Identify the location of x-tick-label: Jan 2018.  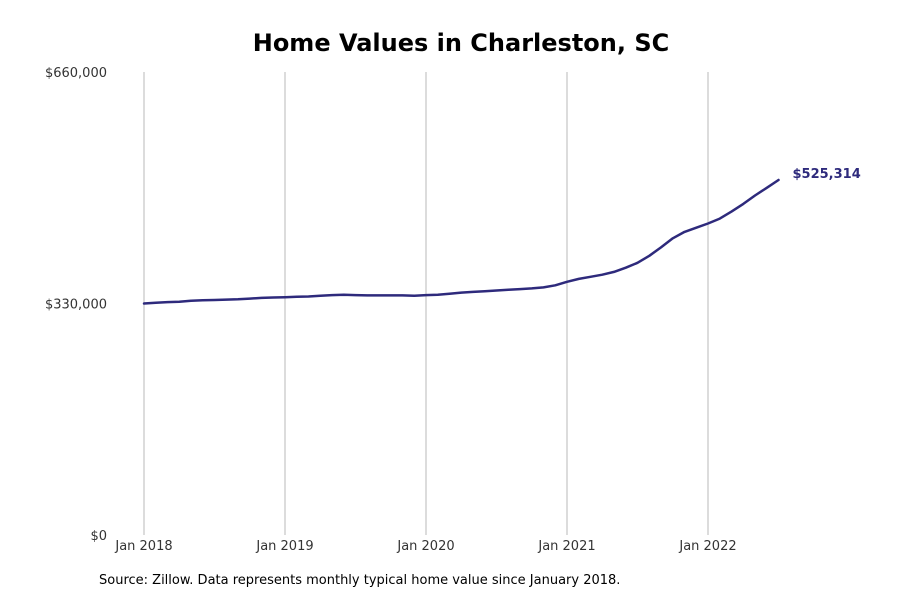
(143, 546).